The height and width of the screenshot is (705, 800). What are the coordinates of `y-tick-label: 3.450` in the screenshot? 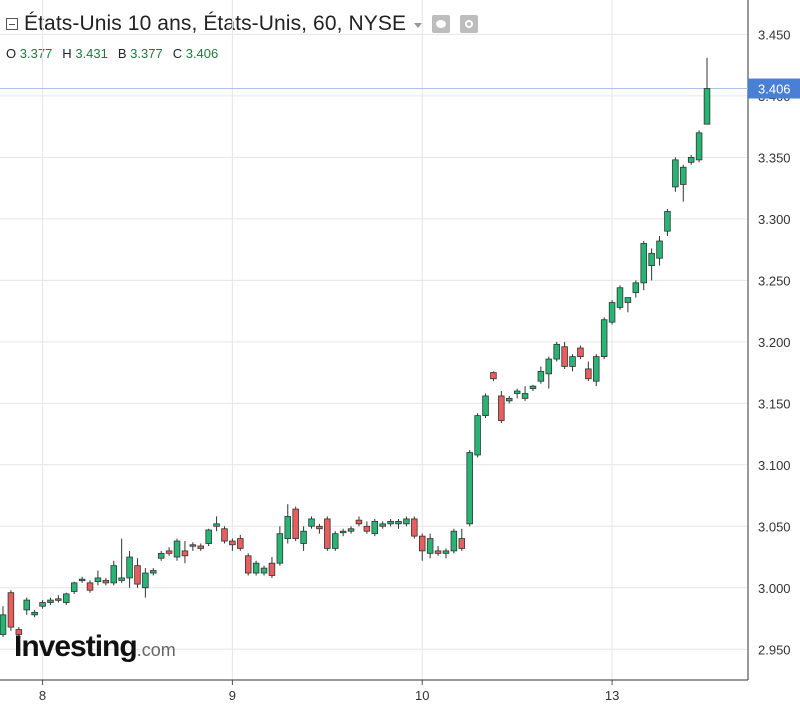 It's located at (774, 34).